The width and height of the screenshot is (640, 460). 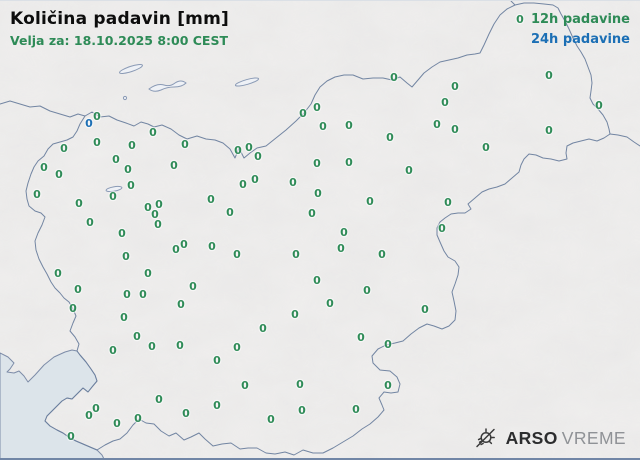 I want to click on bottom-accent-bar, so click(x=320, y=459).